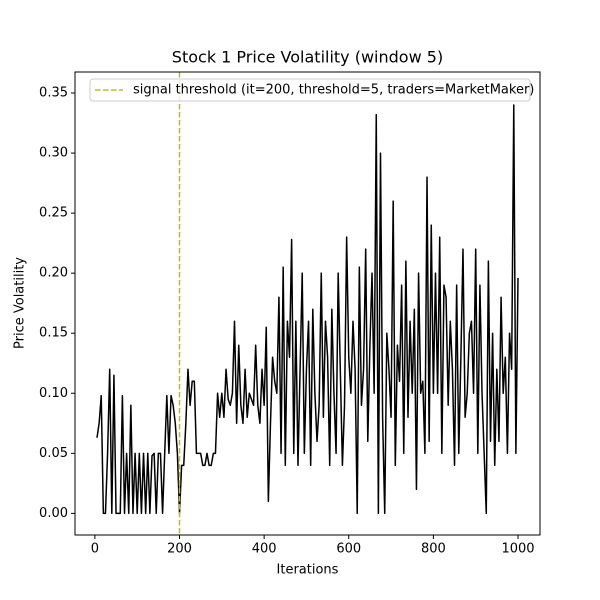  I want to click on legend-box, so click(310, 90).